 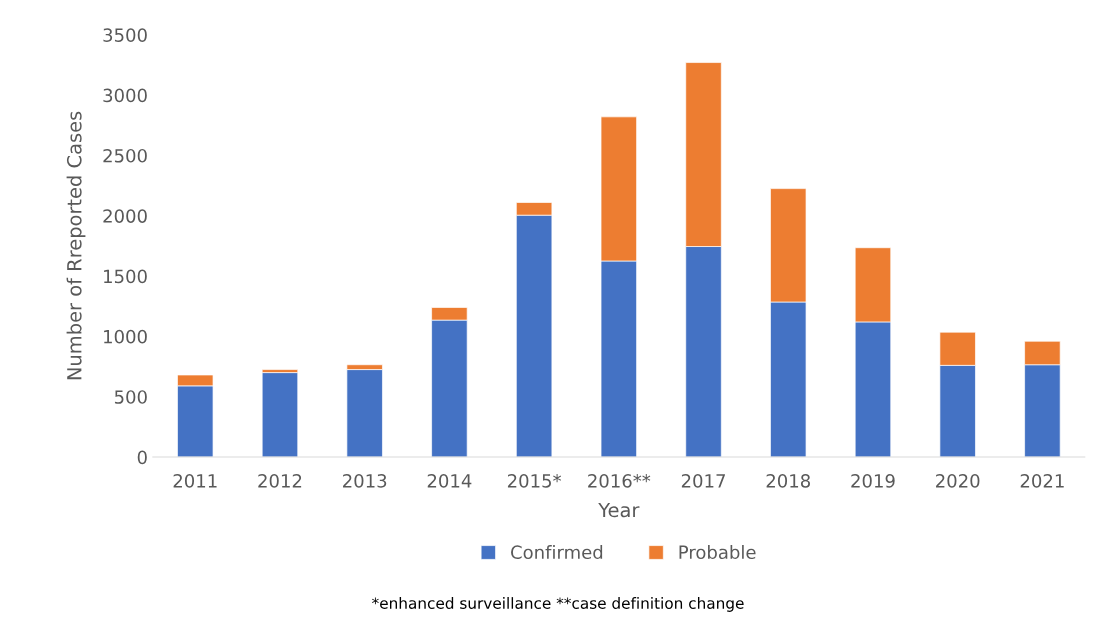 I want to click on x-tick-label: 2014, so click(x=449, y=481).